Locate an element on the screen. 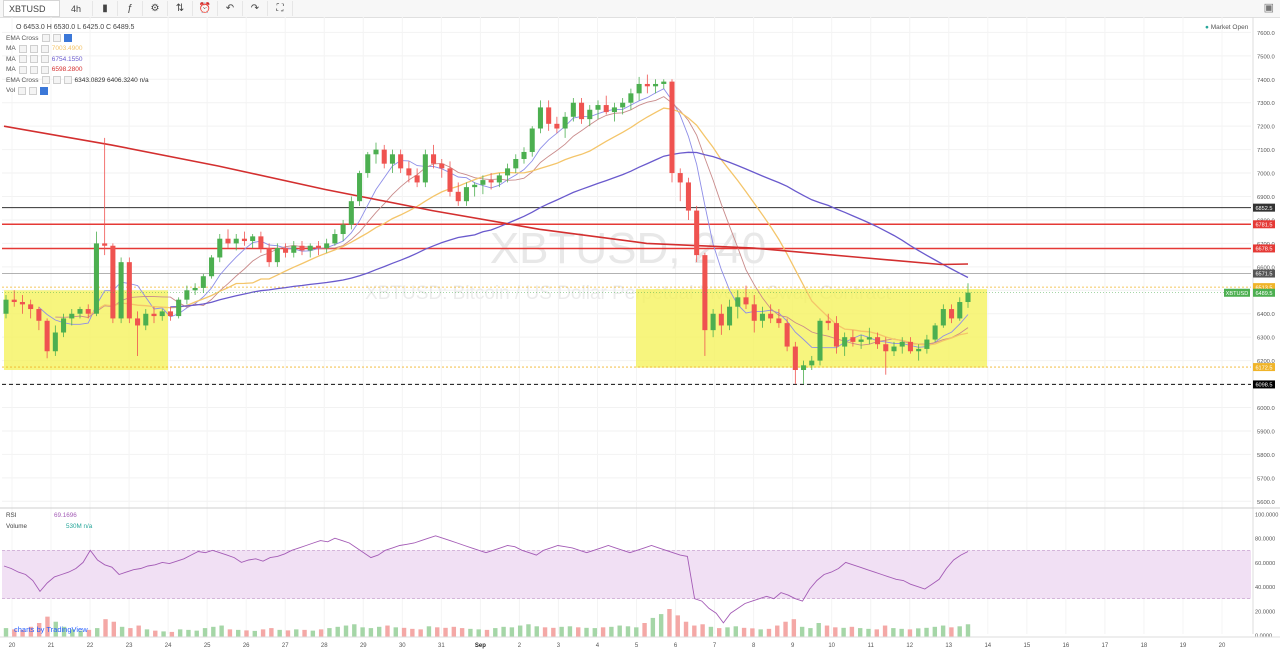 This screenshot has width=1280, height=650. price-label-bg is located at coordinates (1264, 287).